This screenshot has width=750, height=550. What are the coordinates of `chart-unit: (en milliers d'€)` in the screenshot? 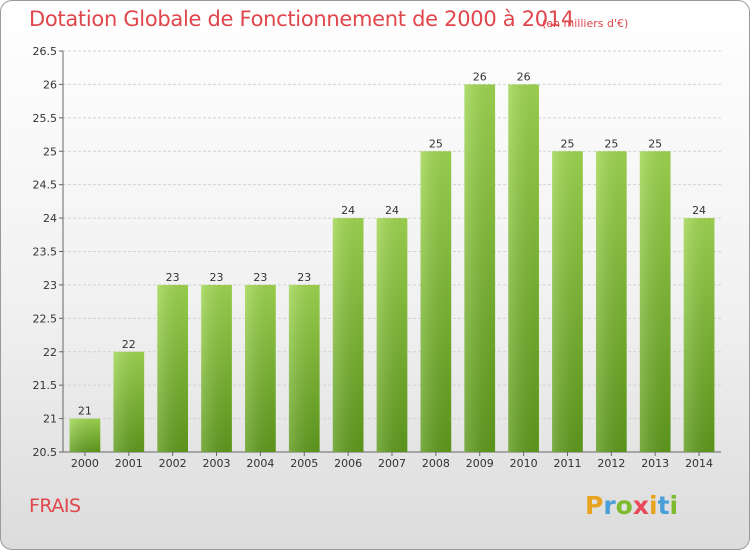 It's located at (585, 23).